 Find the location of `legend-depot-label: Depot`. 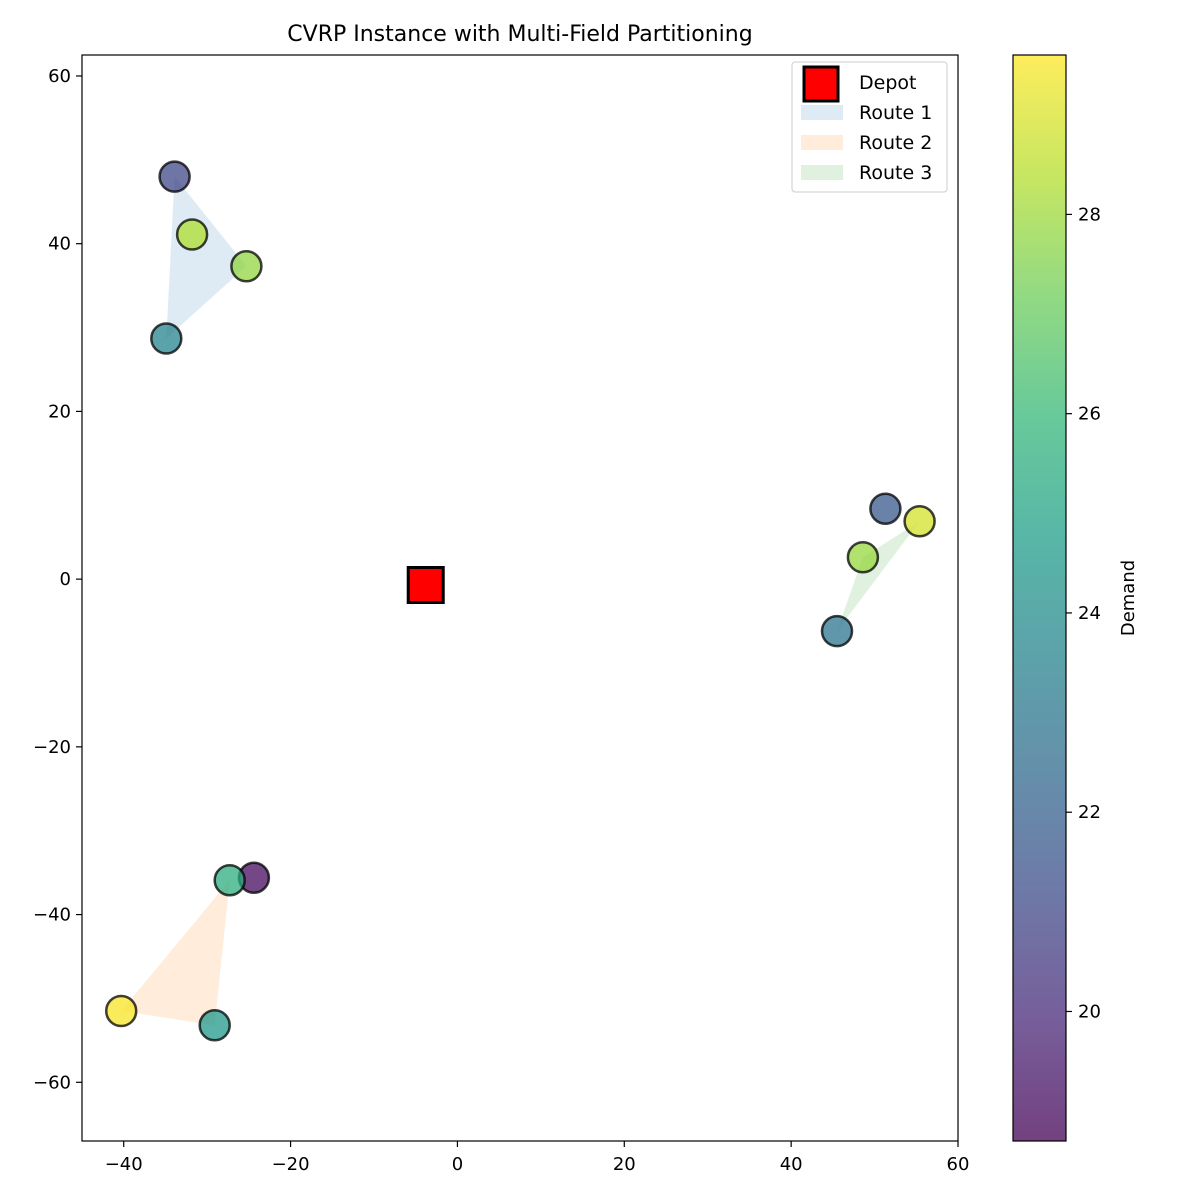

legend-depot-label: Depot is located at coordinates (887, 83).